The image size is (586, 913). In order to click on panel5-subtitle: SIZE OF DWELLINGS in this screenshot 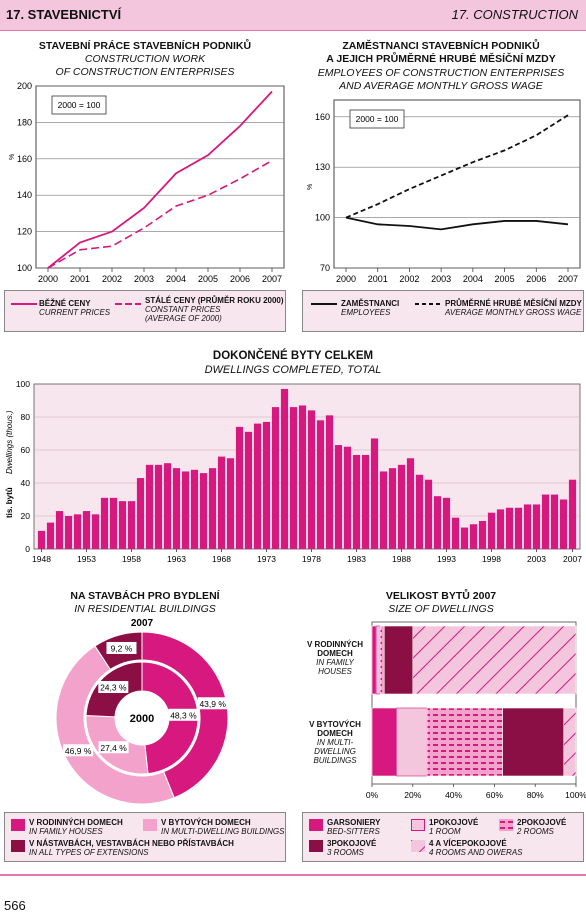, I will do `click(441, 609)`.